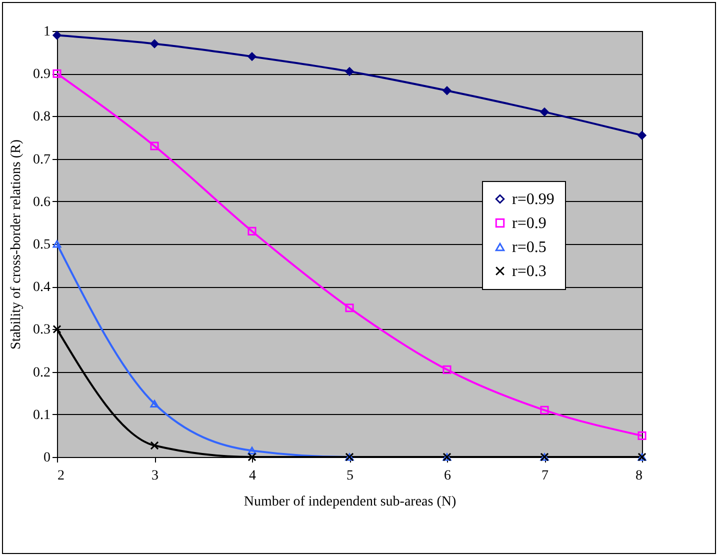 The height and width of the screenshot is (558, 720). What do you see at coordinates (545, 476) in the screenshot?
I see `x-tick-label: 7` at bounding box center [545, 476].